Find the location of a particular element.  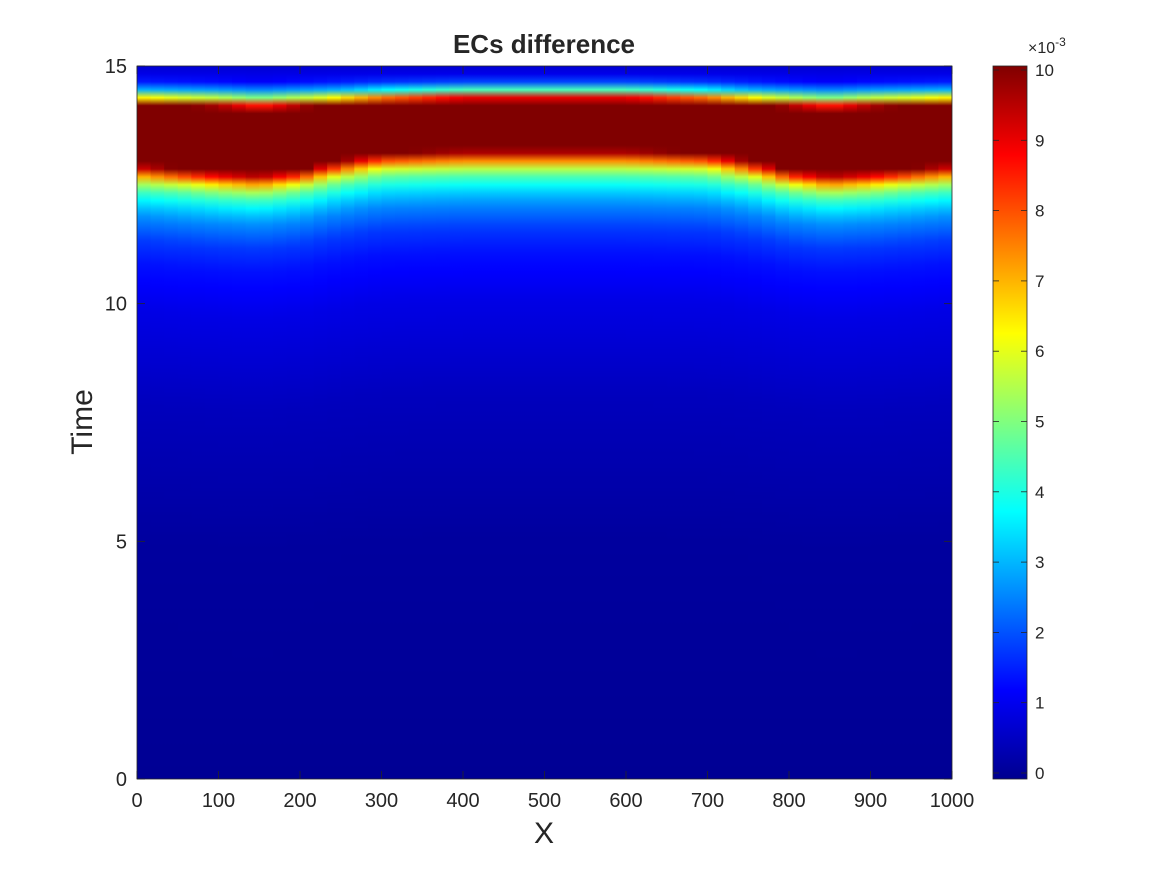

chart-title: ECs difference is located at coordinates (544, 44).